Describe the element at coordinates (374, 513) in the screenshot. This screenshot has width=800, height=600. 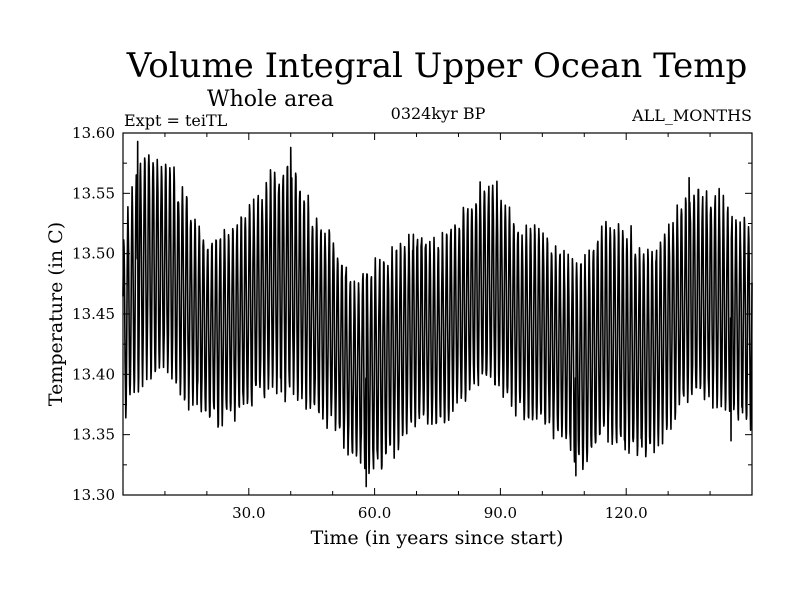
I see `x-tick-label: 60.0` at that location.